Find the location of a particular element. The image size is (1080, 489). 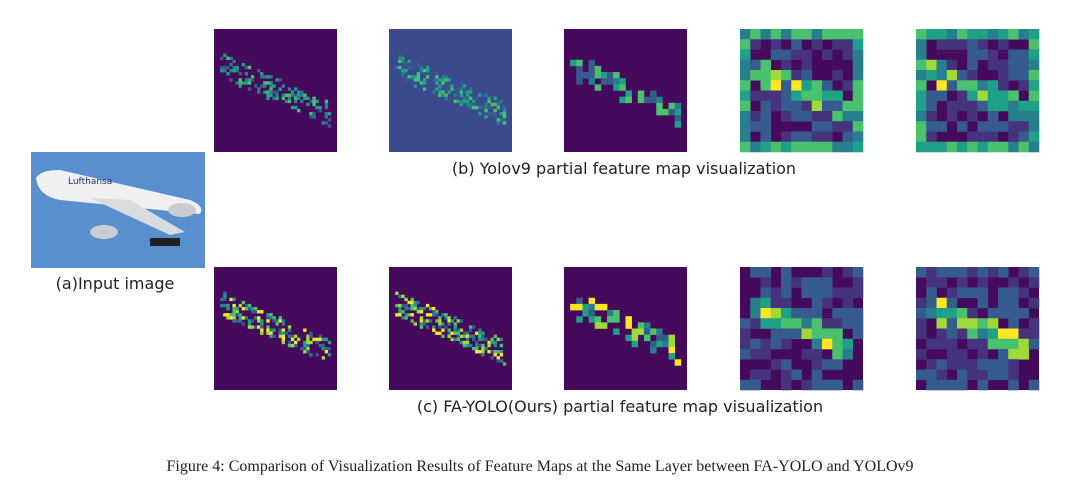

gear is located at coordinates (165, 242).